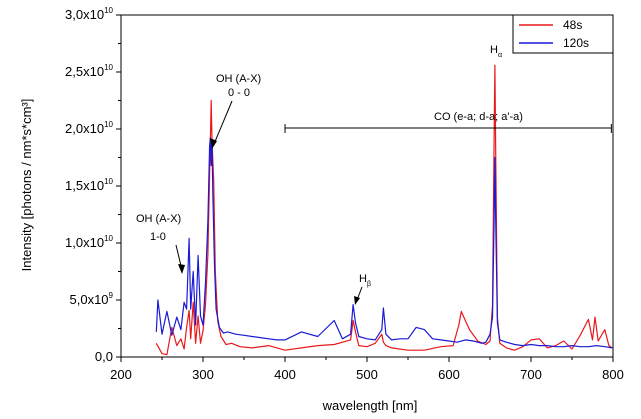 Image resolution: width=641 pixels, height=419 pixels. Describe the element at coordinates (160, 243) in the screenshot. I see `annotation-oh-1-0: OH (A-X) 1-0` at that location.